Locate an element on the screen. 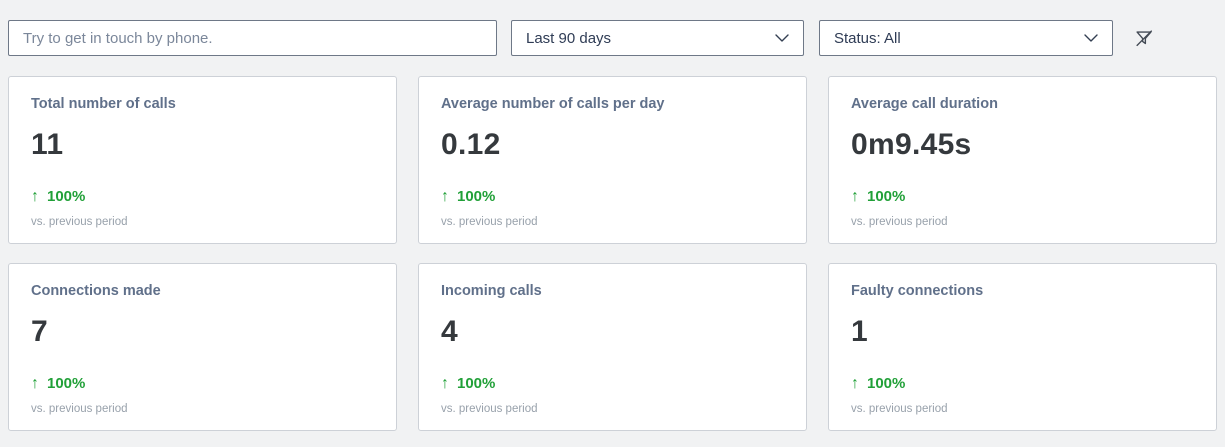 The image size is (1225, 447). card-title: Incoming calls is located at coordinates (491, 291).